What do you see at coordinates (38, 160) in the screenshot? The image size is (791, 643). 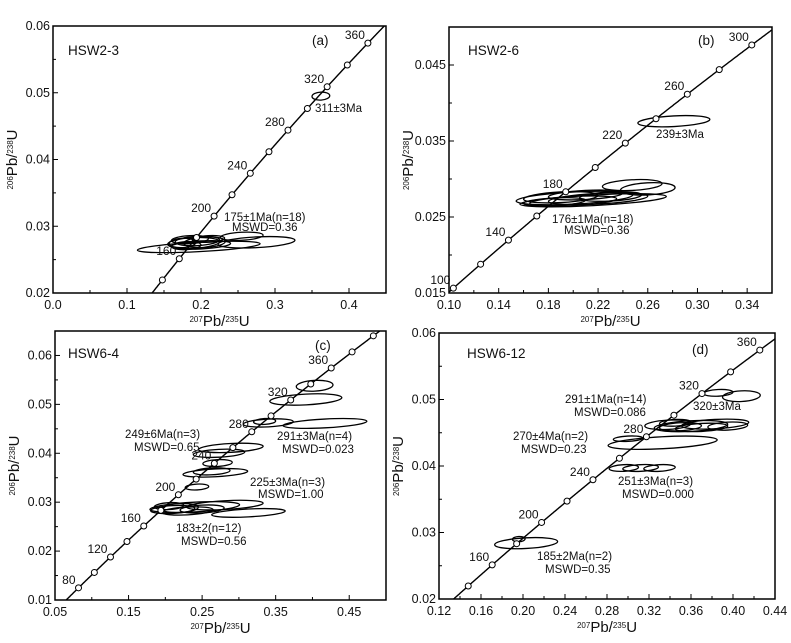 I see `y-tick-label: 0.04` at bounding box center [38, 160].